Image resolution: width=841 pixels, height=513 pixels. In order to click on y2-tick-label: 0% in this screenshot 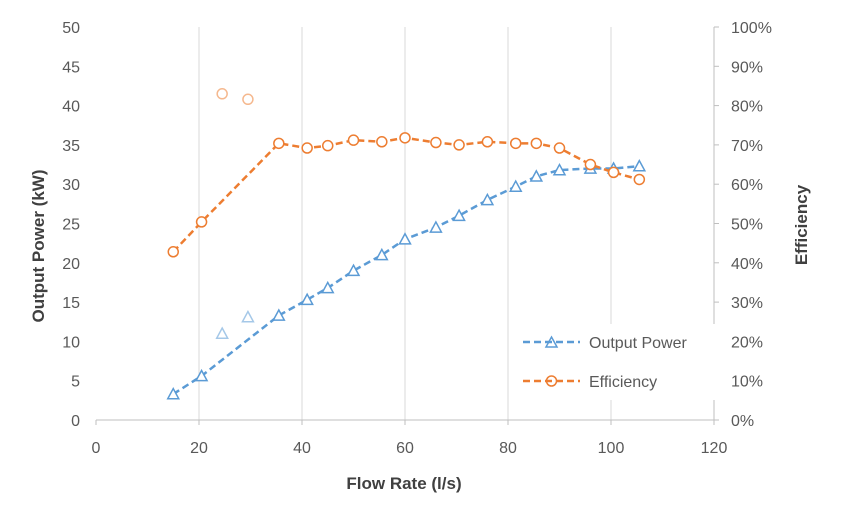, I will do `click(742, 421)`.